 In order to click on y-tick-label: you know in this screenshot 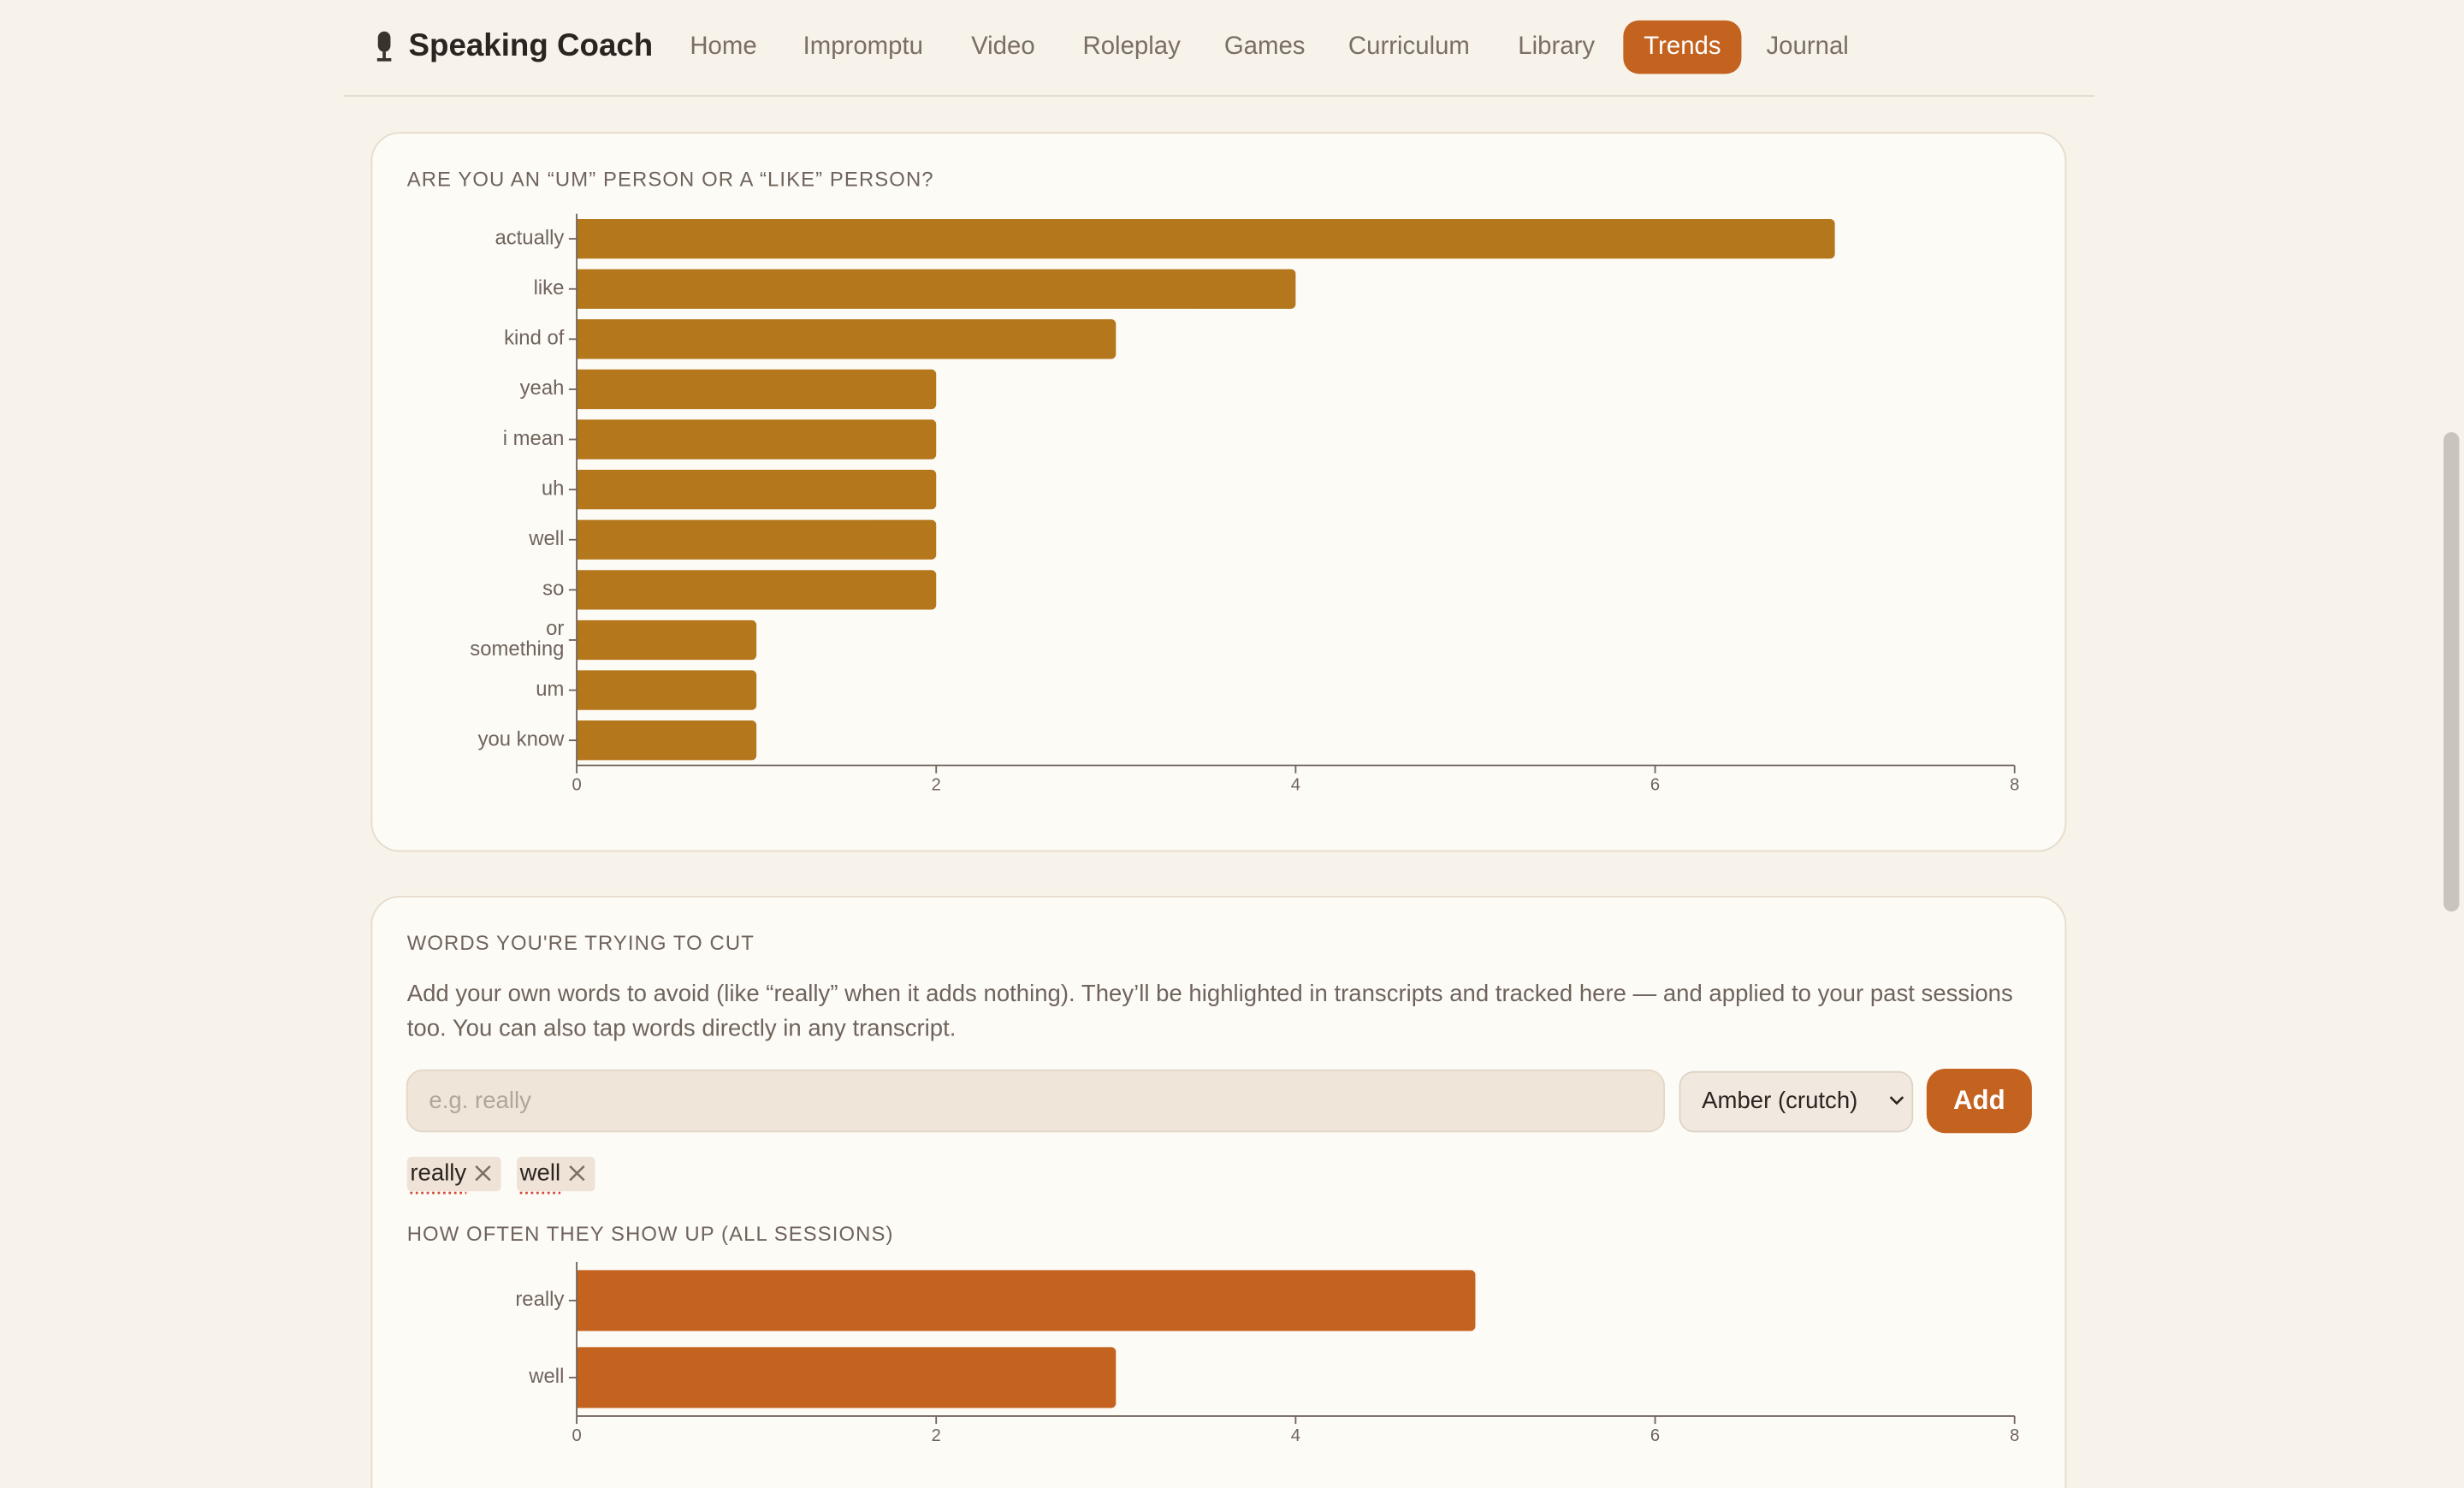, I will do `click(522, 739)`.